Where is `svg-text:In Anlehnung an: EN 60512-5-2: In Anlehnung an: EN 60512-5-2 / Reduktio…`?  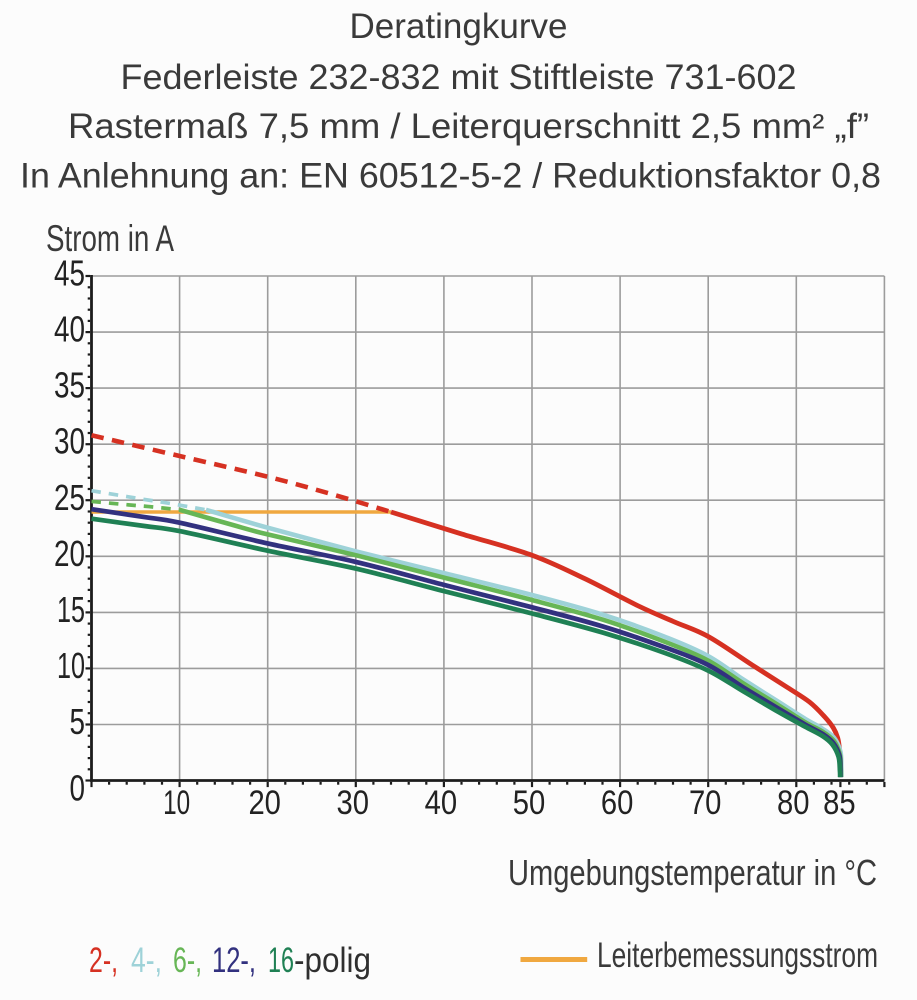
svg-text:In Anlehnung an: EN 60512-5-2: In Anlehnung an: EN 60512-5-2 / Reduktio… is located at coordinates (450, 176).